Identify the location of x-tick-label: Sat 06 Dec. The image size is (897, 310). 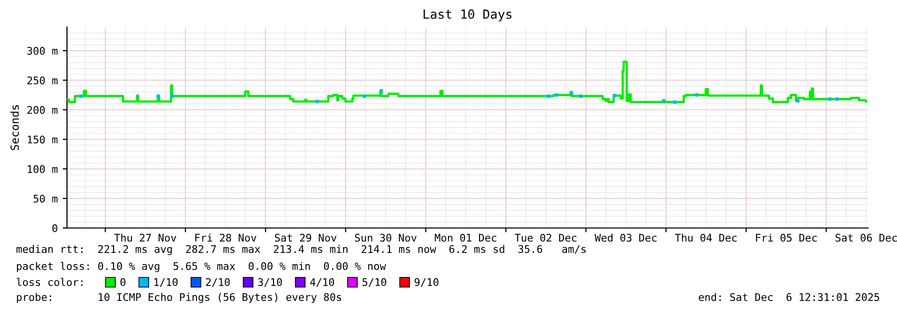
(866, 238).